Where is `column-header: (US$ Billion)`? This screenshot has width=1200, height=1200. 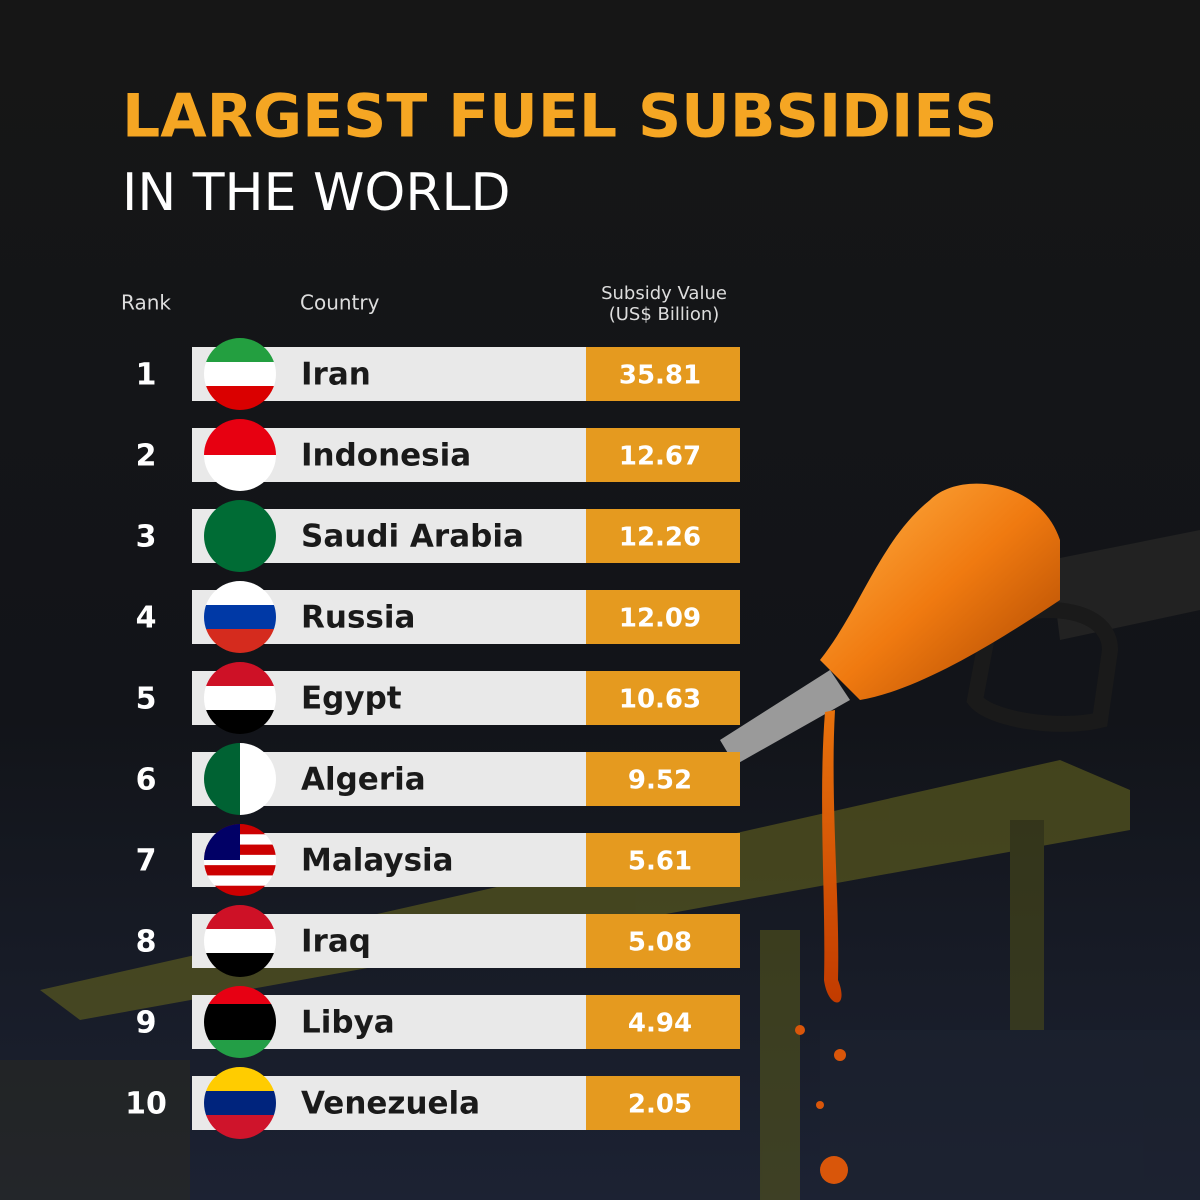
column-header: (US$ Billion) is located at coordinates (664, 314).